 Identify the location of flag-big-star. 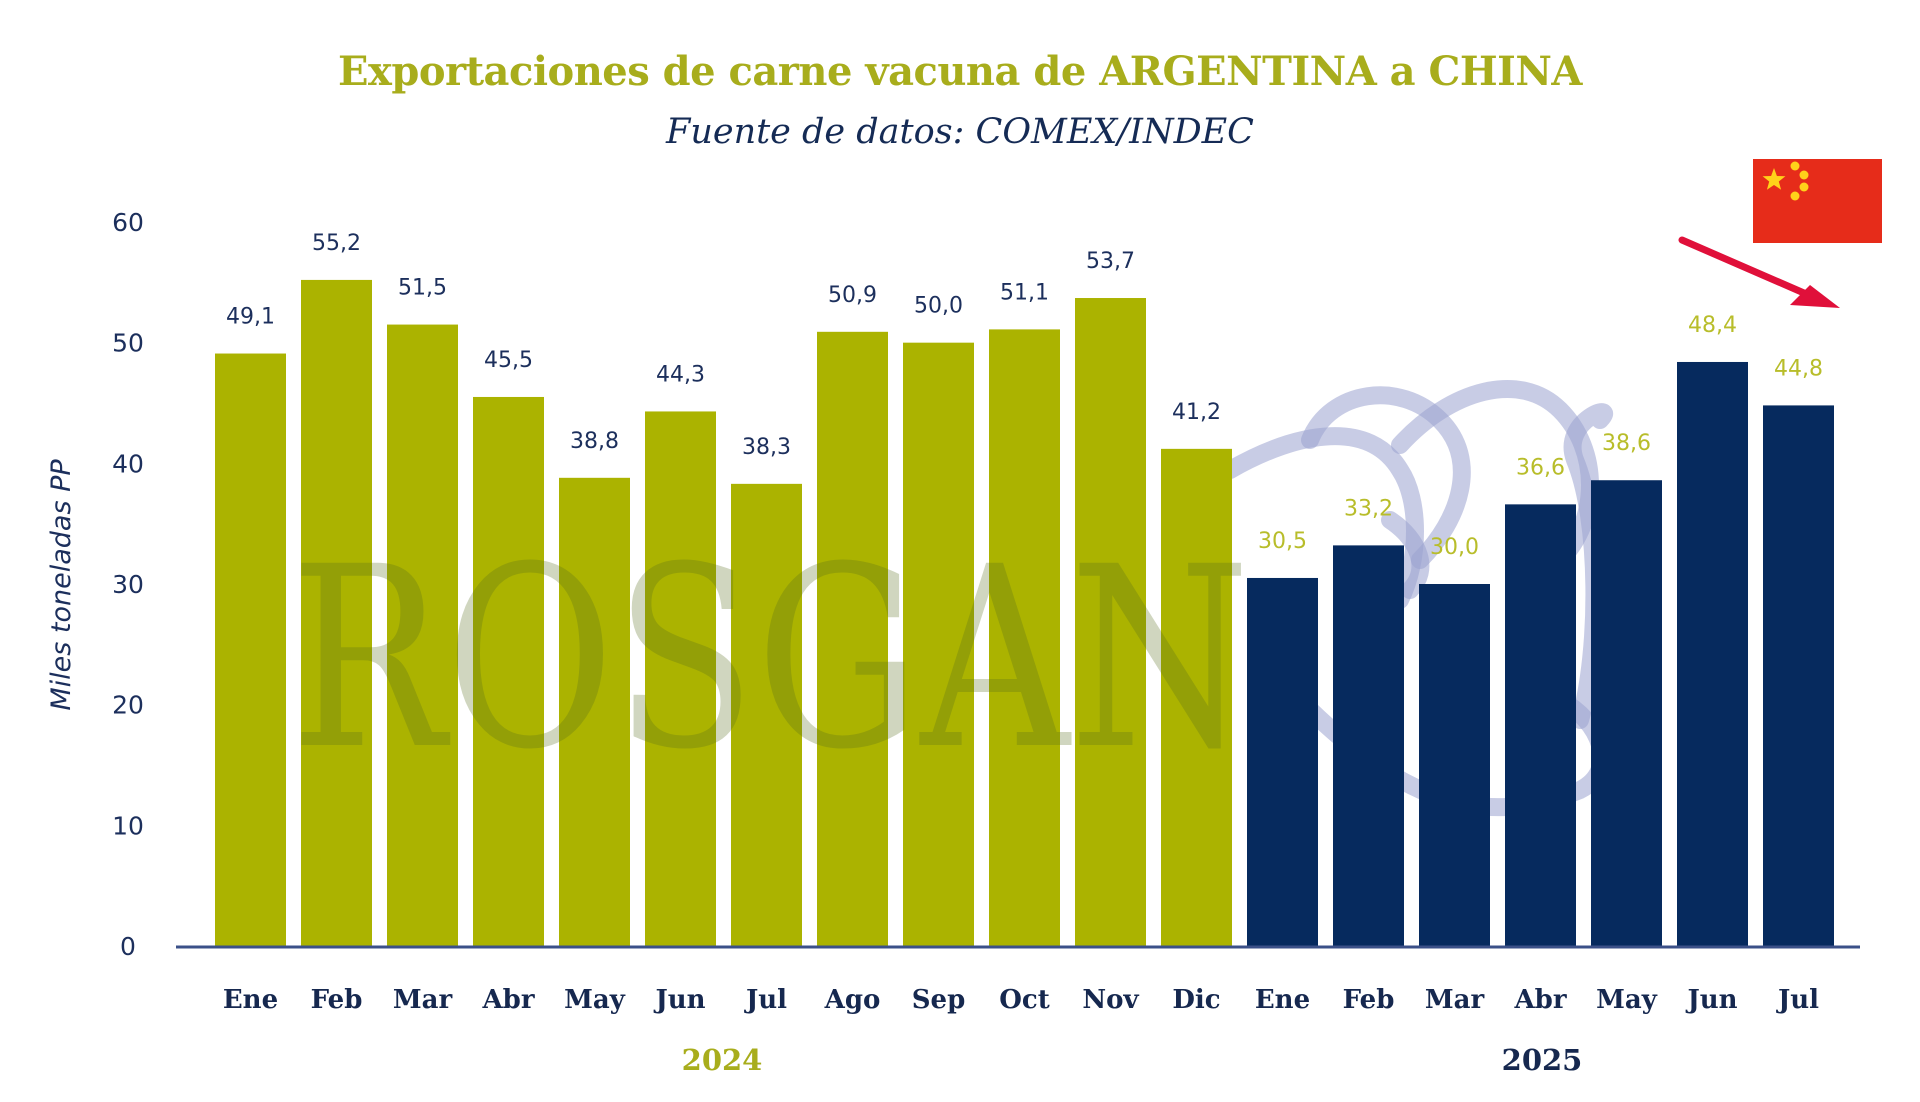
(1774, 179).